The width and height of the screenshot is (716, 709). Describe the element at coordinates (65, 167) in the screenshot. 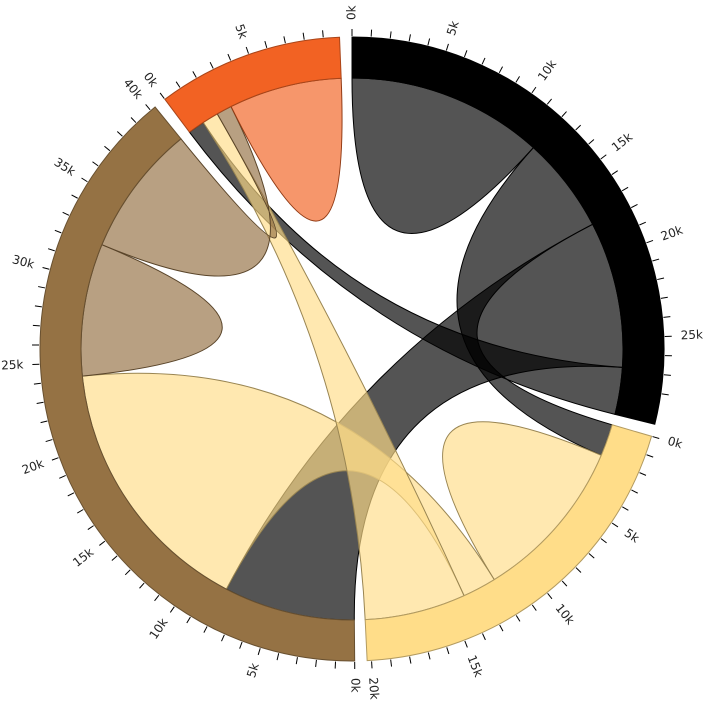

I see `tick-label: 35k` at that location.